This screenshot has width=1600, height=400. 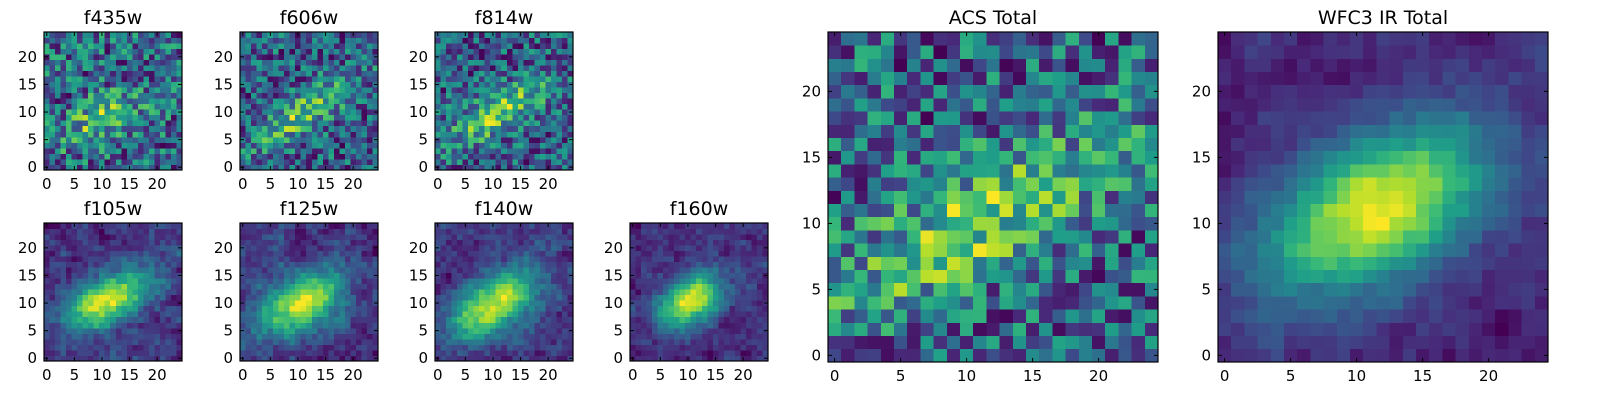 What do you see at coordinates (687, 375) in the screenshot?
I see `x-tick-label: 10` at bounding box center [687, 375].